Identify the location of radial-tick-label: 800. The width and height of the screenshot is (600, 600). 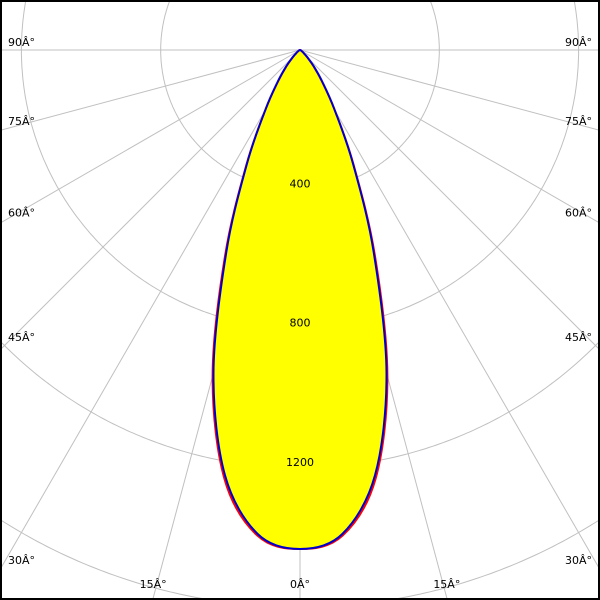
(300, 323).